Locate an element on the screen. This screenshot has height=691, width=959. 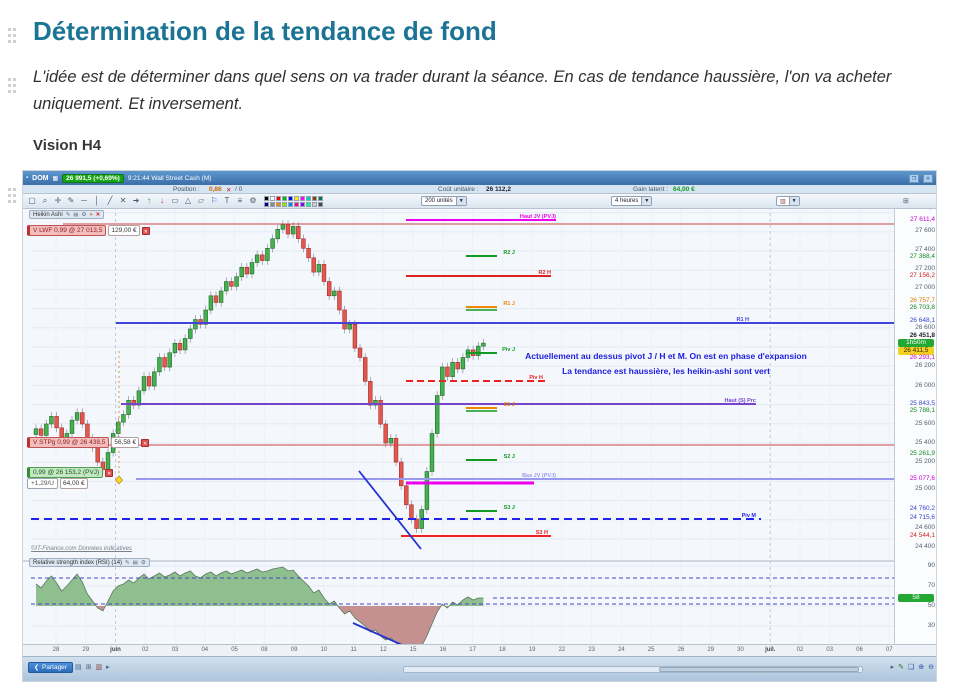
copyright-note: ©IT-Finance.com Données indicatives is located at coordinates (81, 549).